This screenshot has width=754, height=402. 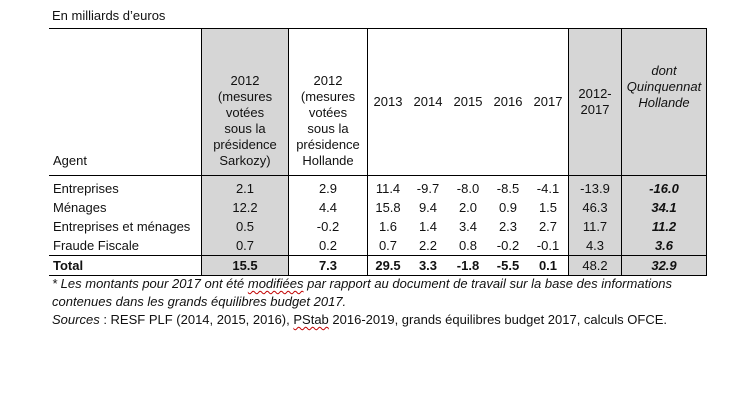 What do you see at coordinates (245, 246) in the screenshot?
I see `cell-sarkozy: 0.7` at bounding box center [245, 246].